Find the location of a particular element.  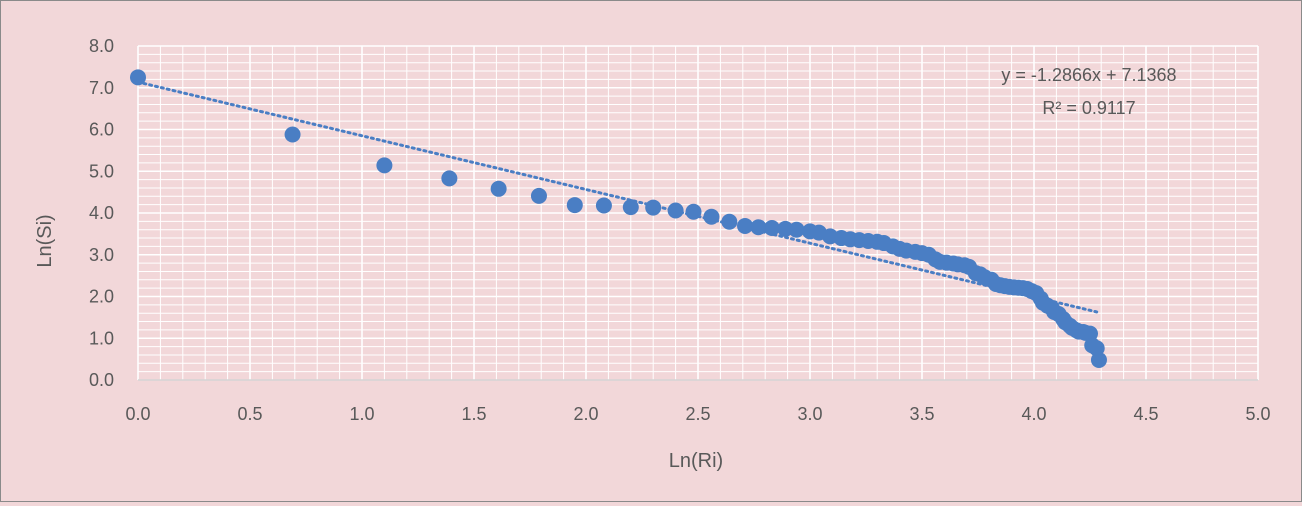

x-tick-label: 1.0 is located at coordinates (361, 414).